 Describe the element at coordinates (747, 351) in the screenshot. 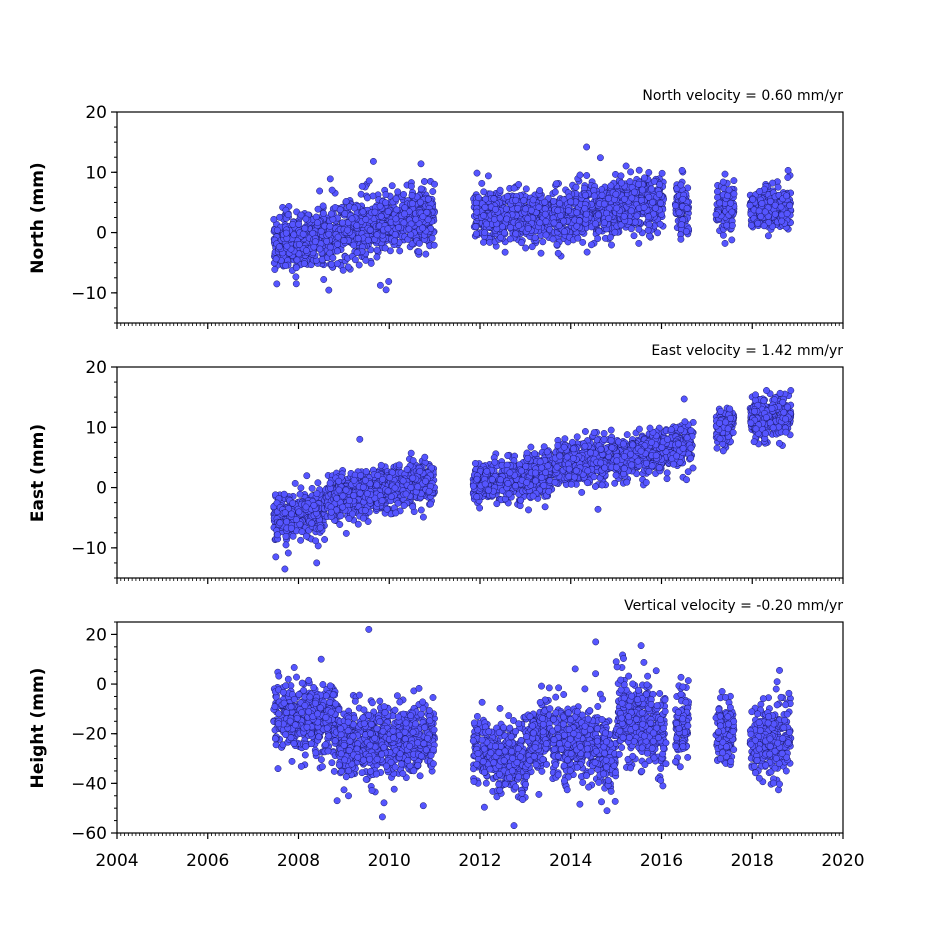

I see `east-velocity-title: East velocity = 1.42 mm/yr` at that location.